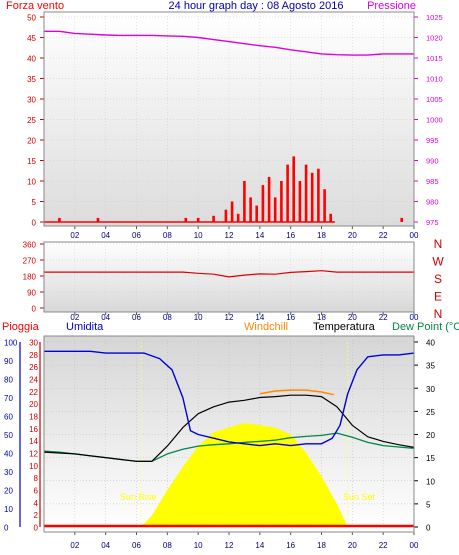  I want to click on wind-tick-label: 45, so click(31, 38).